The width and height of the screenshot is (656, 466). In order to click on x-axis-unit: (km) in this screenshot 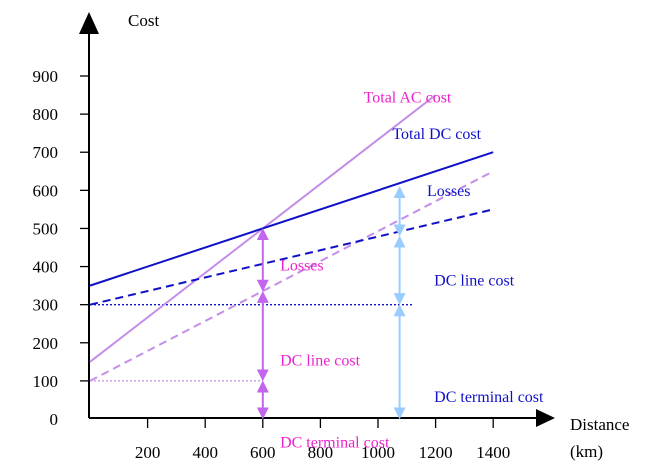, I will do `click(586, 451)`.